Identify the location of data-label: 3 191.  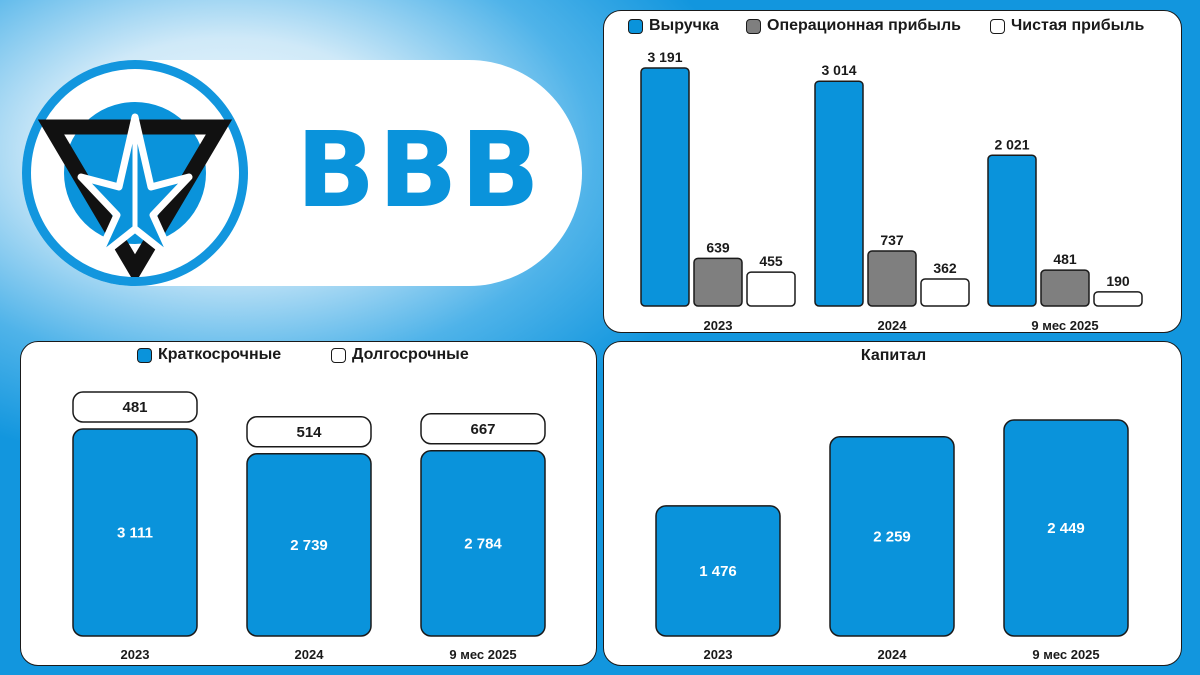
(664, 57).